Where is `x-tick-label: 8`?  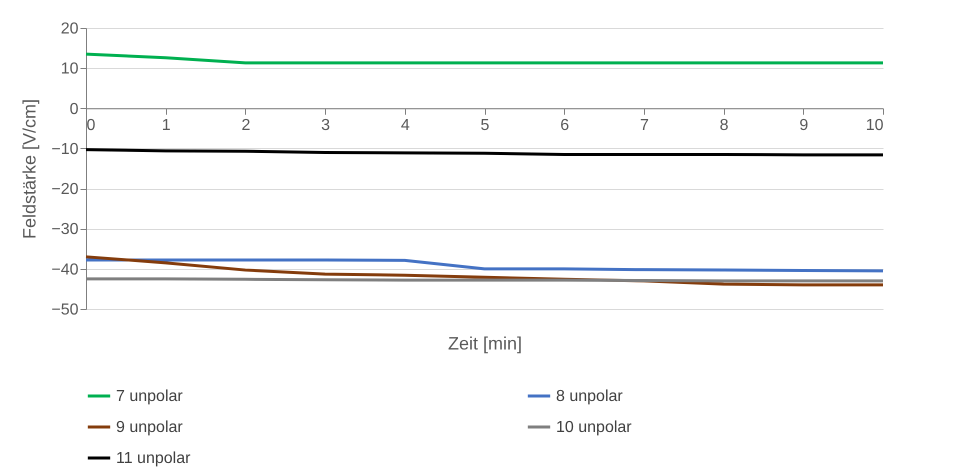 x-tick-label: 8 is located at coordinates (724, 125).